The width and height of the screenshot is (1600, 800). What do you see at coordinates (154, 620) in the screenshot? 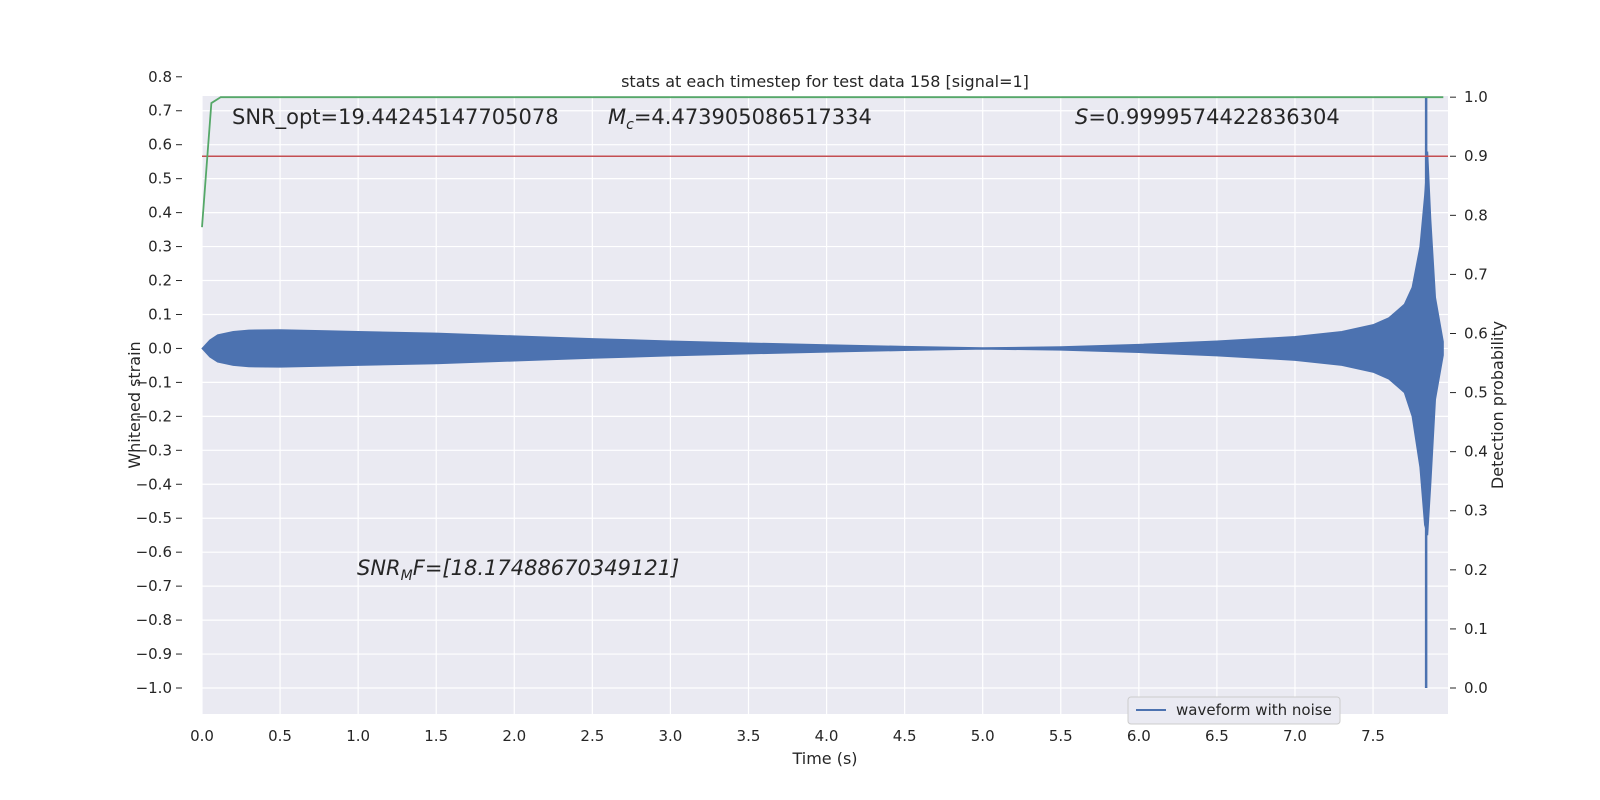
I see `y-left-tick-label-2: −0.8` at bounding box center [154, 620].